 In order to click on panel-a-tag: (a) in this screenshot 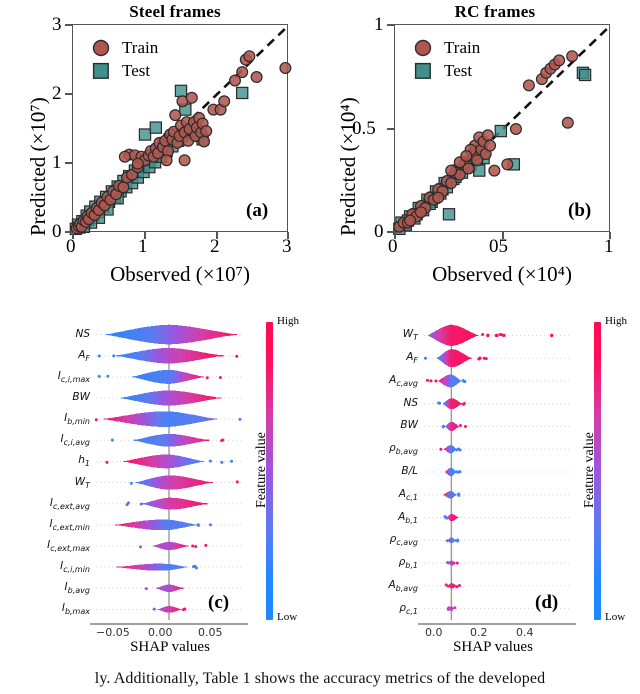, I will do `click(257, 210)`.